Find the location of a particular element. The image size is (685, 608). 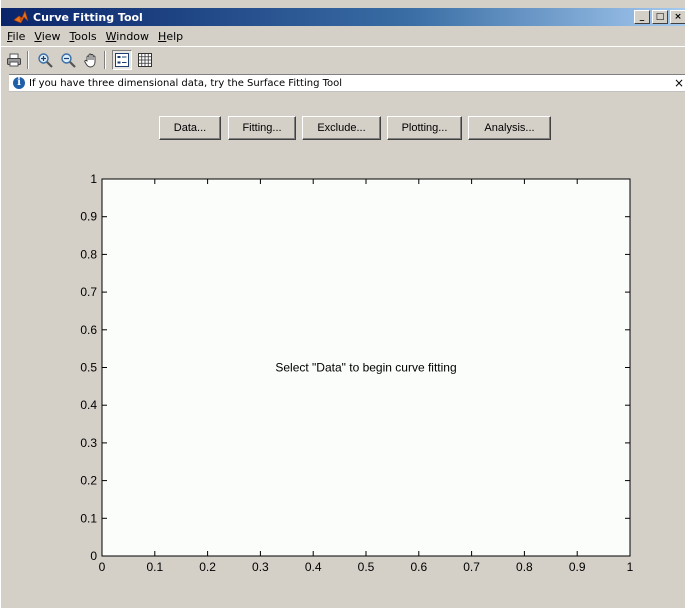

zoom-in-icon is located at coordinates (45, 60).